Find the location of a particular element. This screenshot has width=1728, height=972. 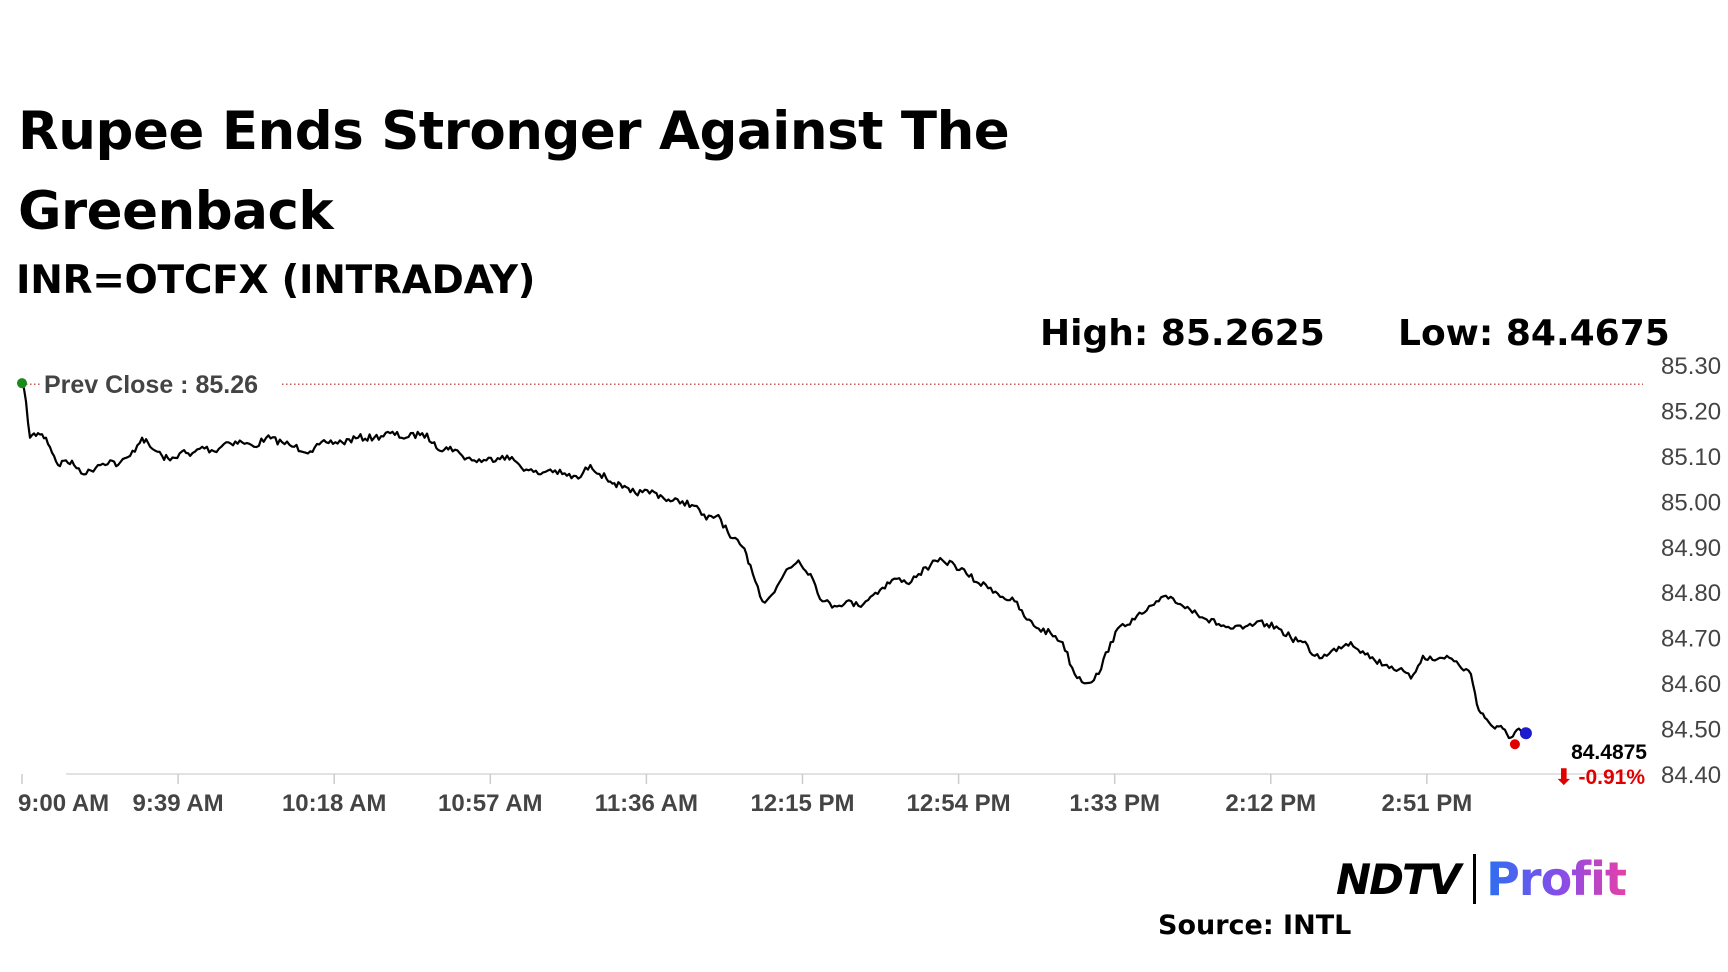

ndtv-profit-logo: NDTV Profit is located at coordinates (1481, 879).